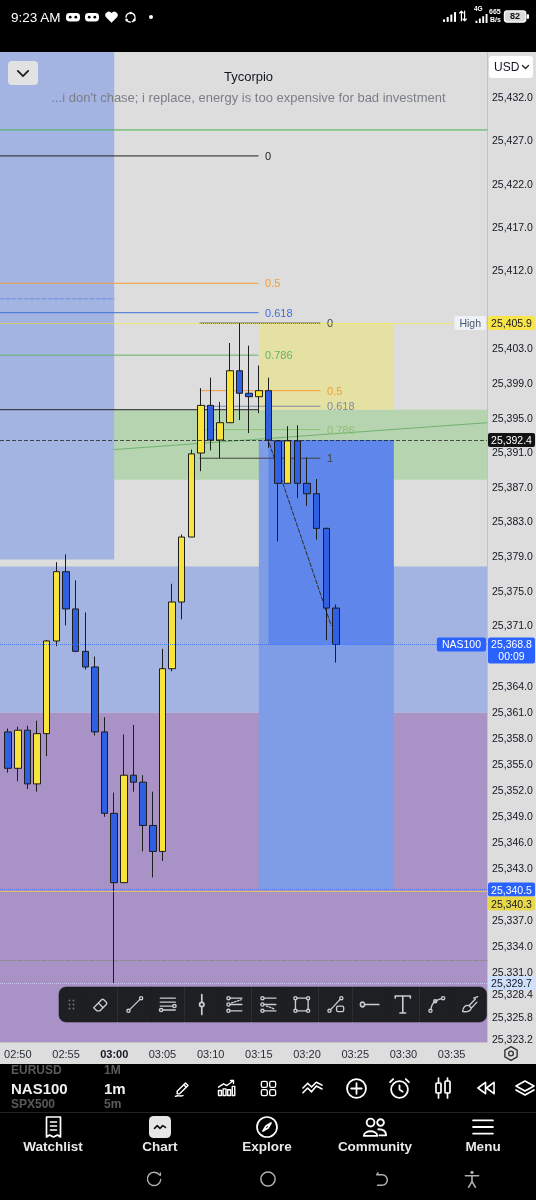 The width and height of the screenshot is (536, 1200). I want to click on ref-line-label: 25,329.7, so click(512, 983).